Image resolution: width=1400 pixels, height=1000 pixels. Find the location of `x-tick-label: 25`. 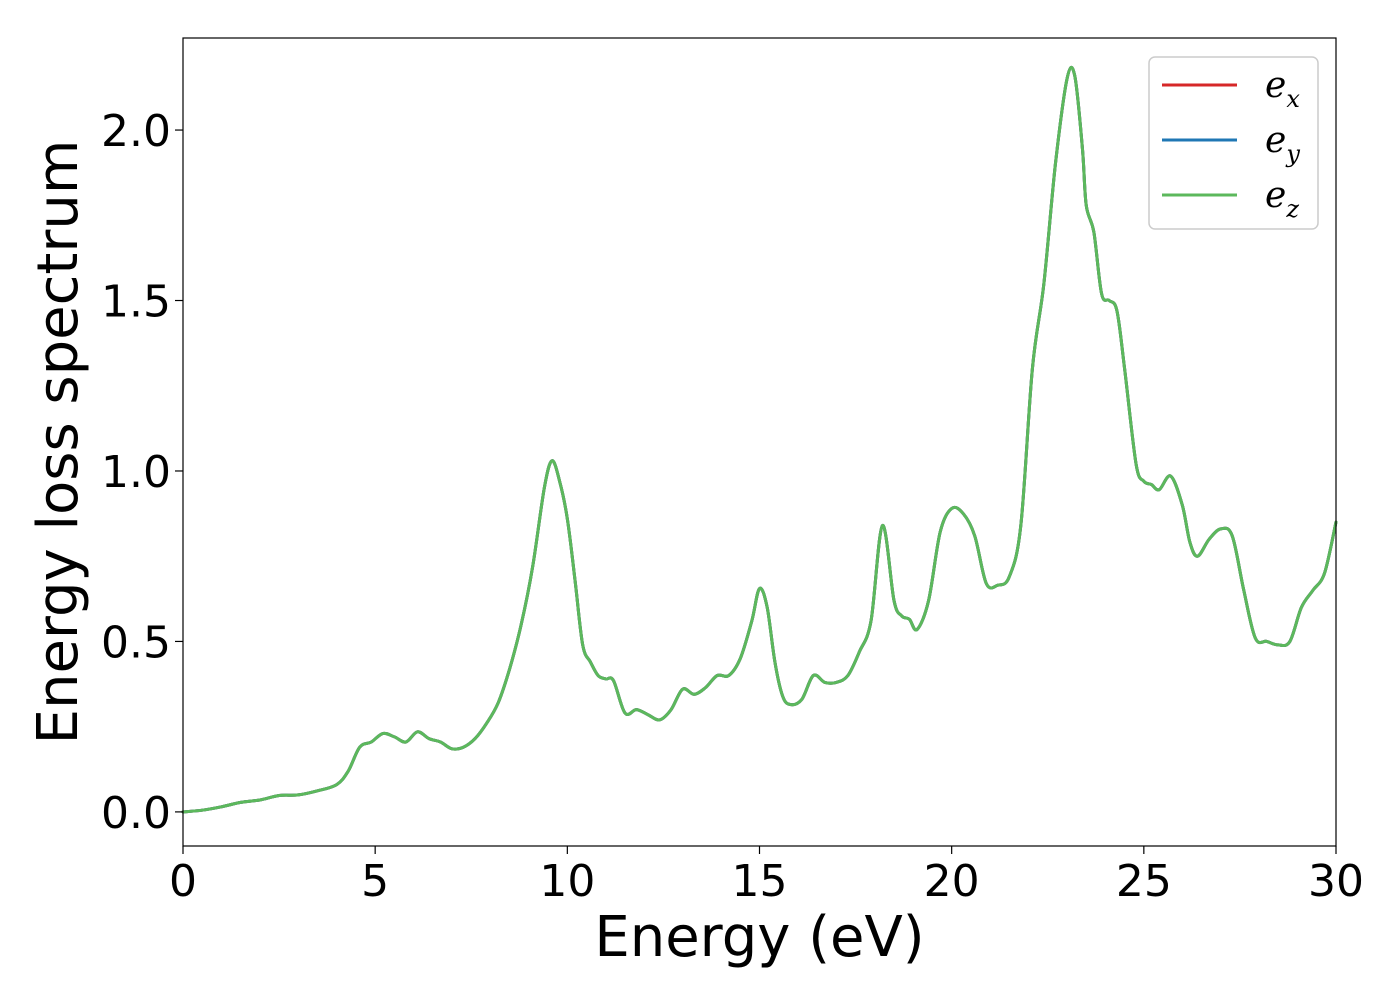

x-tick-label: 25 is located at coordinates (1144, 881).